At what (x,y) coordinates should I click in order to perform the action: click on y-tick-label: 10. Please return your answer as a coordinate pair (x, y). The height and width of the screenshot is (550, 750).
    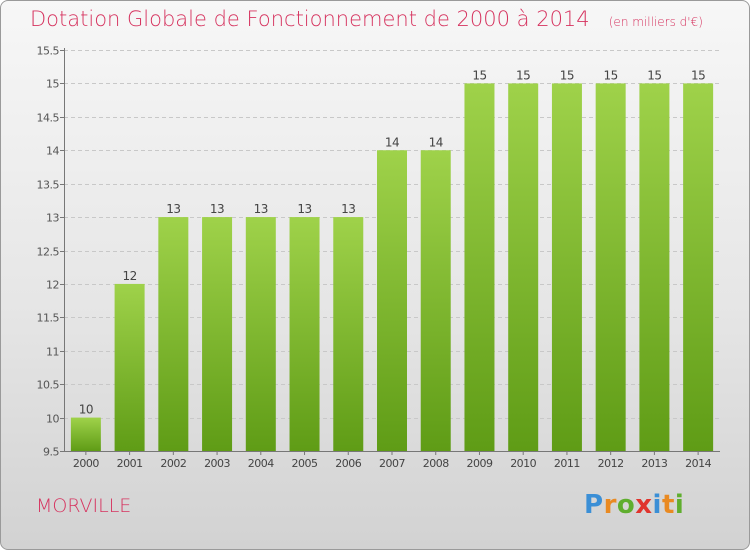
    Looking at the image, I should click on (52, 419).